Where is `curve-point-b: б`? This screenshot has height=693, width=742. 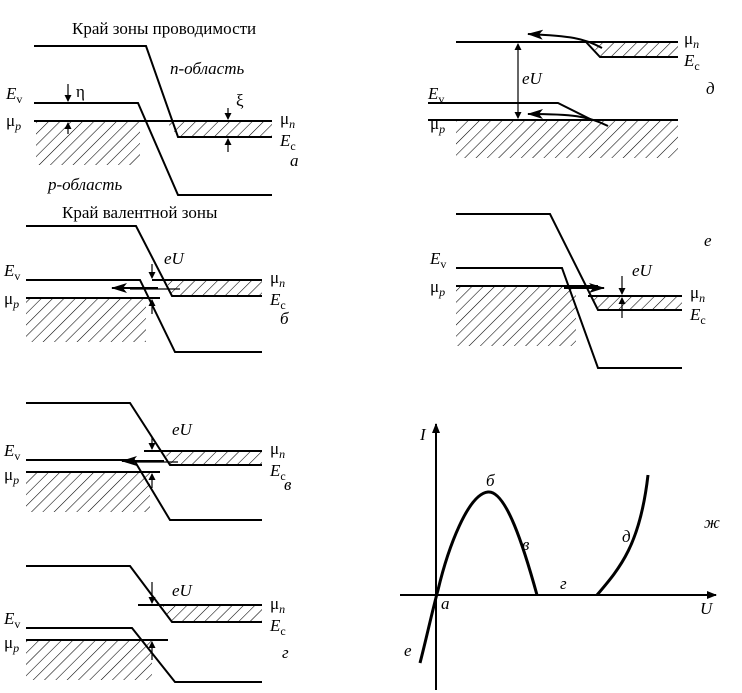 curve-point-b: б is located at coordinates (490, 480).